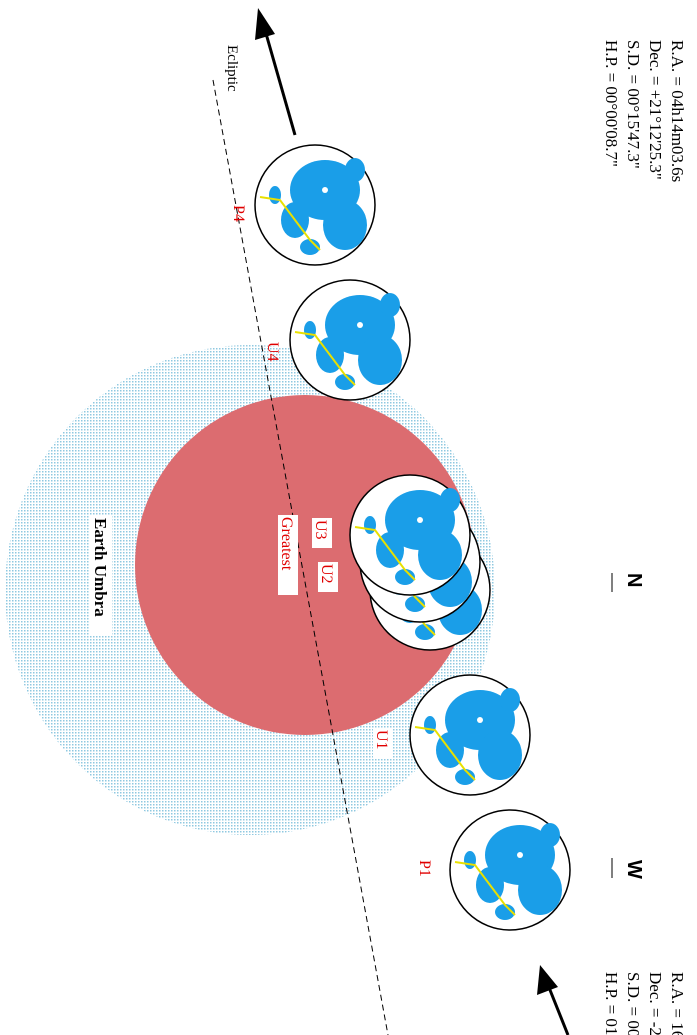 The height and width of the screenshot is (1035, 697). What do you see at coordinates (241, 636) in the screenshot?
I see `label-backgrounds` at bounding box center [241, 636].